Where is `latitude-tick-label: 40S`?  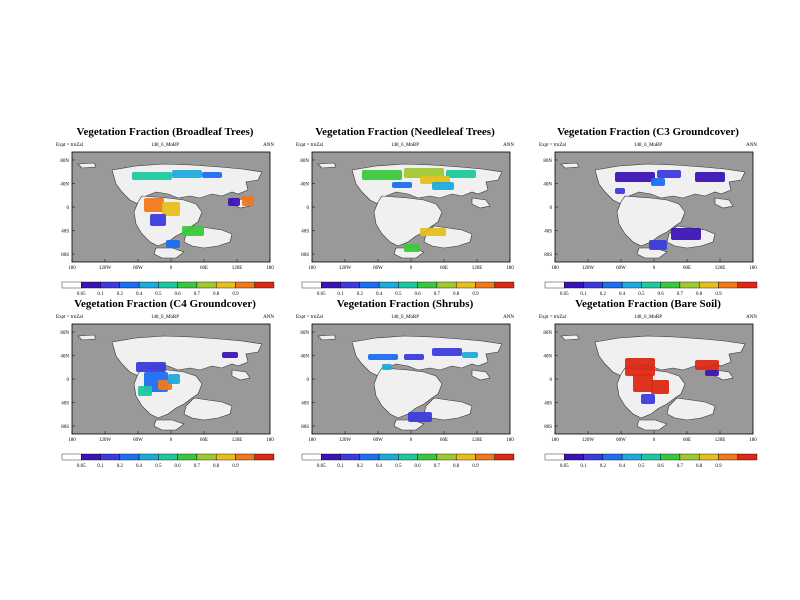 latitude-tick-label: 40S is located at coordinates (305, 232).